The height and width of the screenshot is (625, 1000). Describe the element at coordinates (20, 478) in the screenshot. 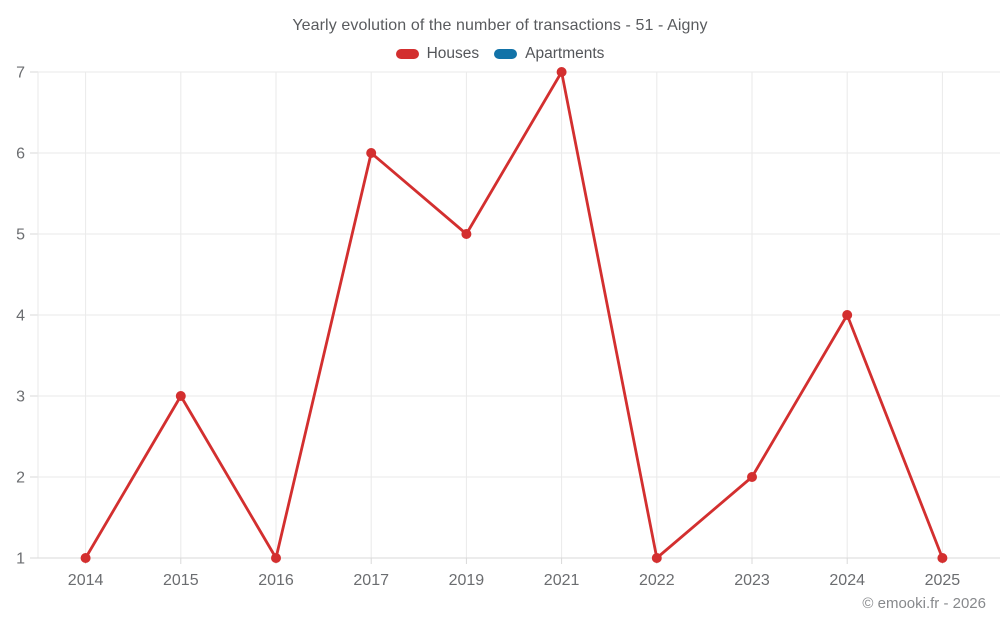

I see `y-axis-label: 2` at that location.